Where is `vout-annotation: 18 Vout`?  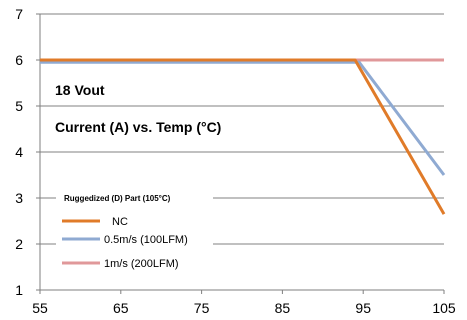
vout-annotation: 18 Vout is located at coordinates (80, 90).